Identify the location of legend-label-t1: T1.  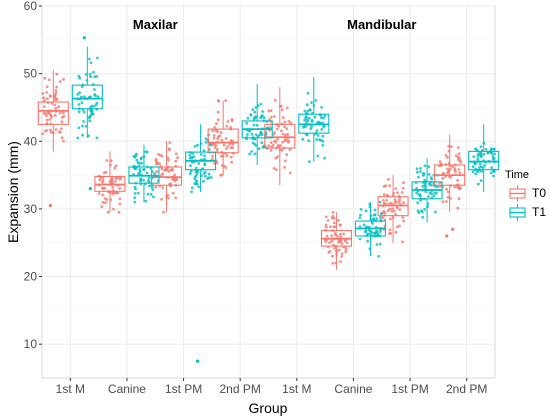
(539, 212).